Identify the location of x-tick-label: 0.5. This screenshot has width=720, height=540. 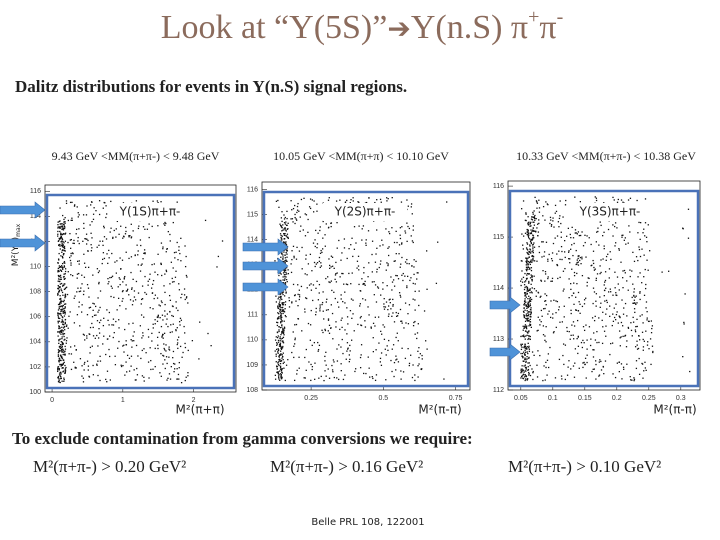
(383, 398).